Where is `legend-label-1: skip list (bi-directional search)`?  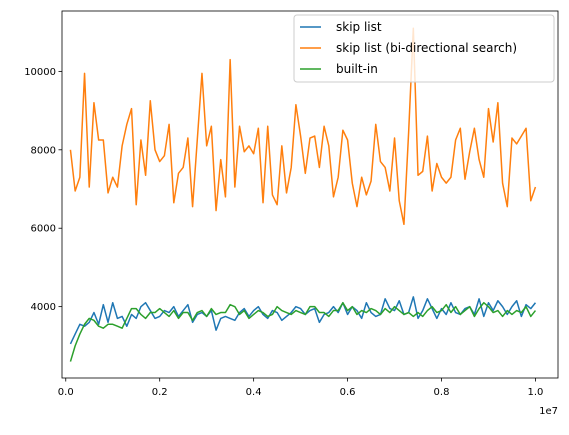 legend-label-1: skip list (bi-directional search) is located at coordinates (426, 48).